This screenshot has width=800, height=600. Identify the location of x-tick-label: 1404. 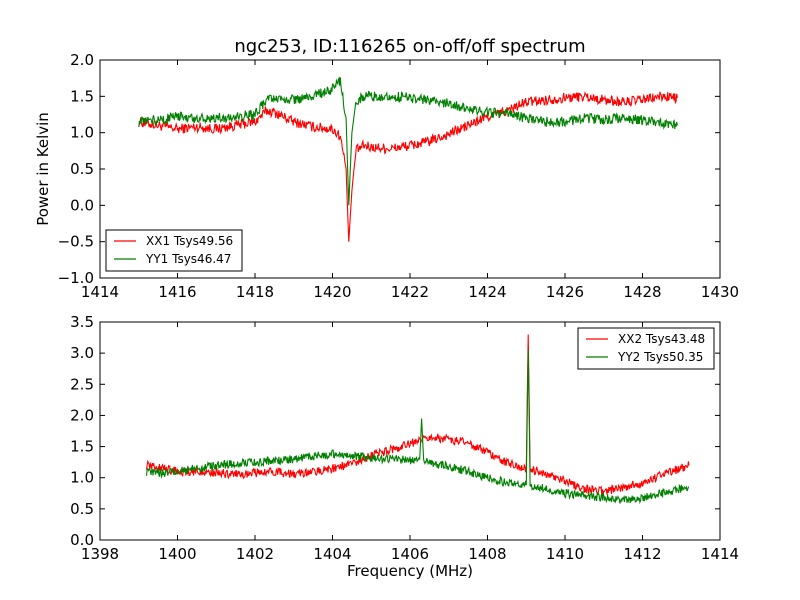
(332, 554).